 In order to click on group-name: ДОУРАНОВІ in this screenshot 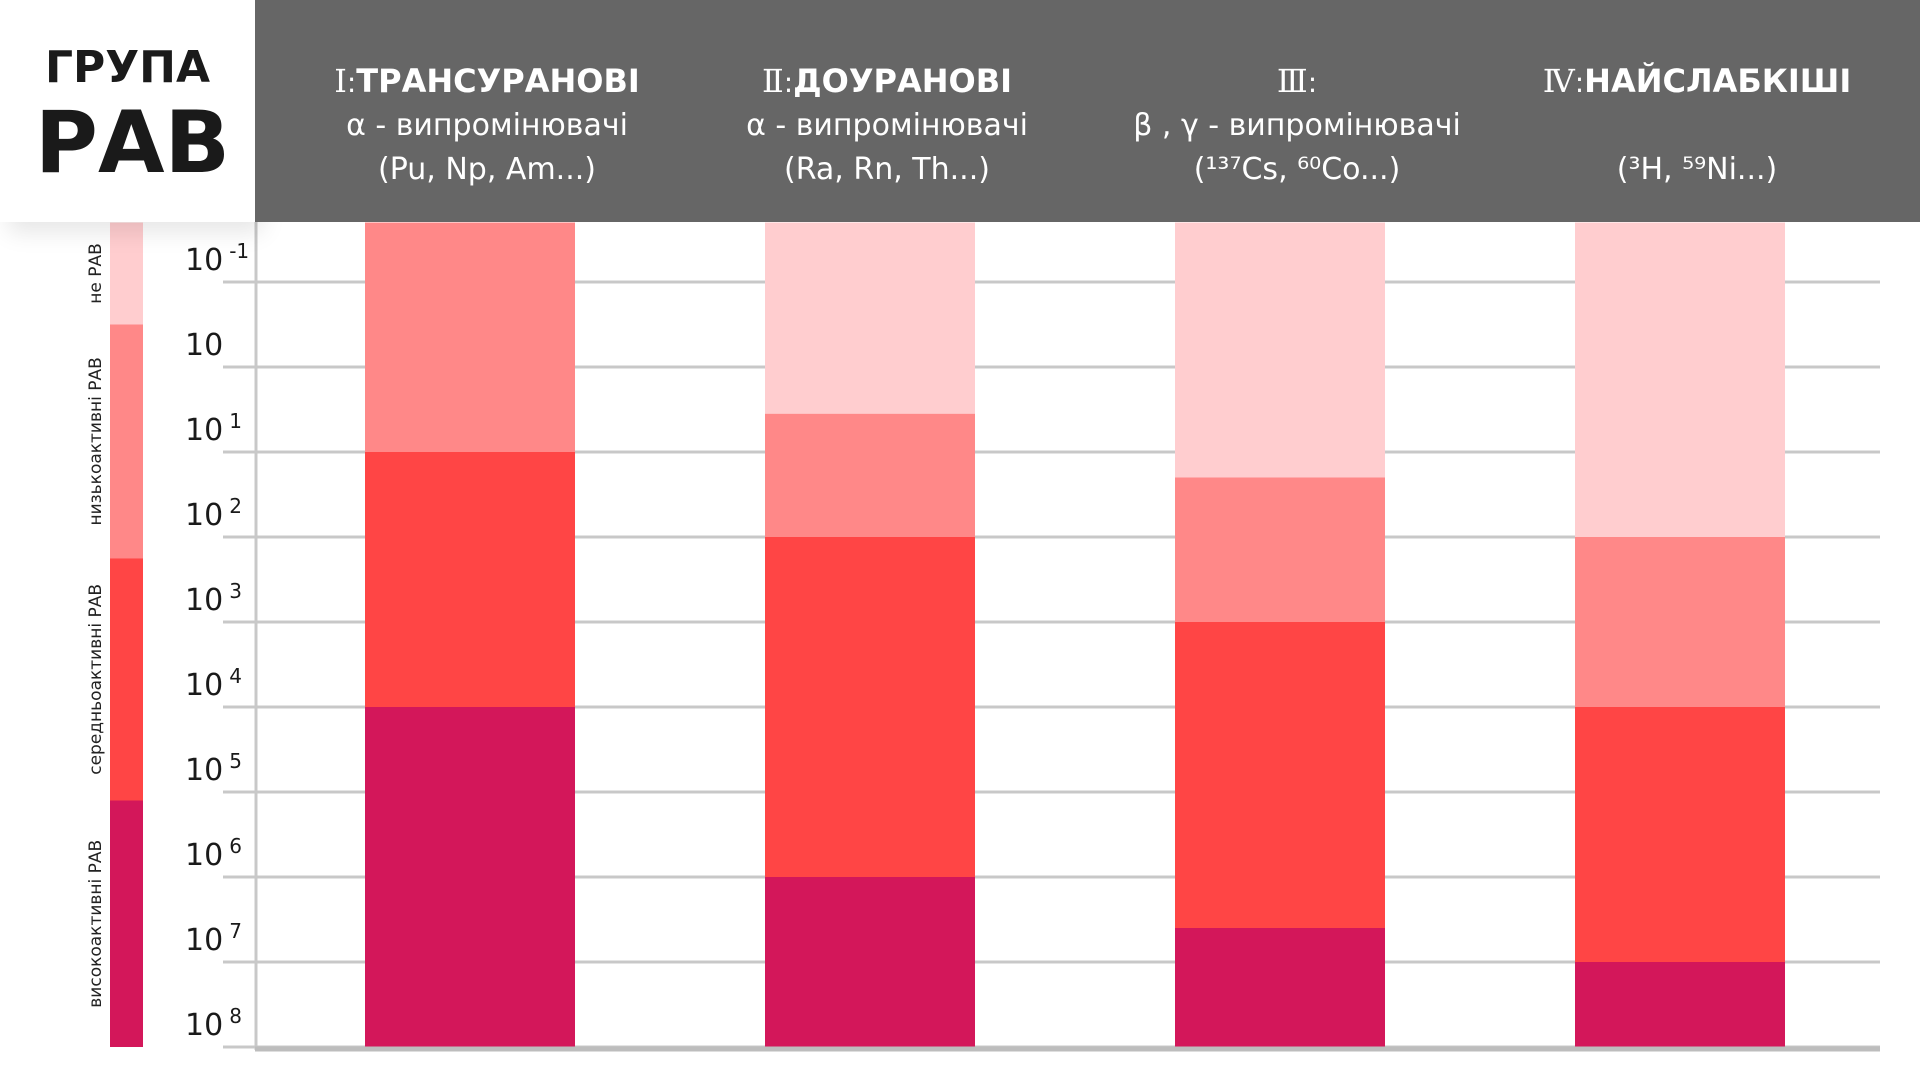, I will do `click(903, 81)`.